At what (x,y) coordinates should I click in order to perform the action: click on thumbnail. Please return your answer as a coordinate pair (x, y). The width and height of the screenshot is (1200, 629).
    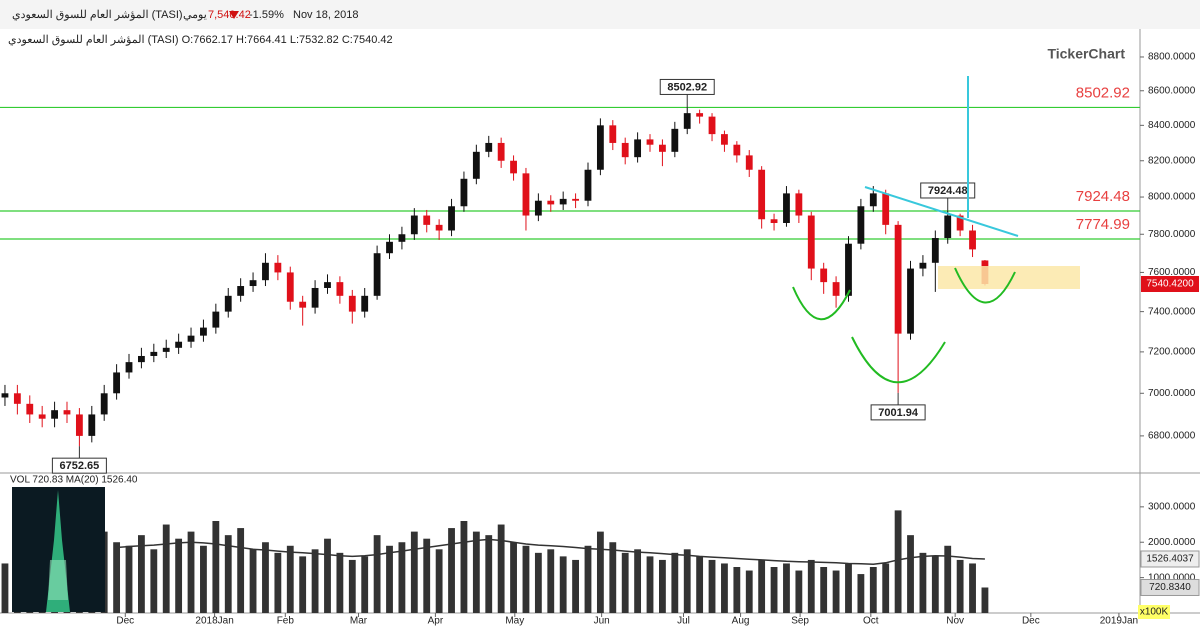
    Looking at the image, I should click on (58, 549).